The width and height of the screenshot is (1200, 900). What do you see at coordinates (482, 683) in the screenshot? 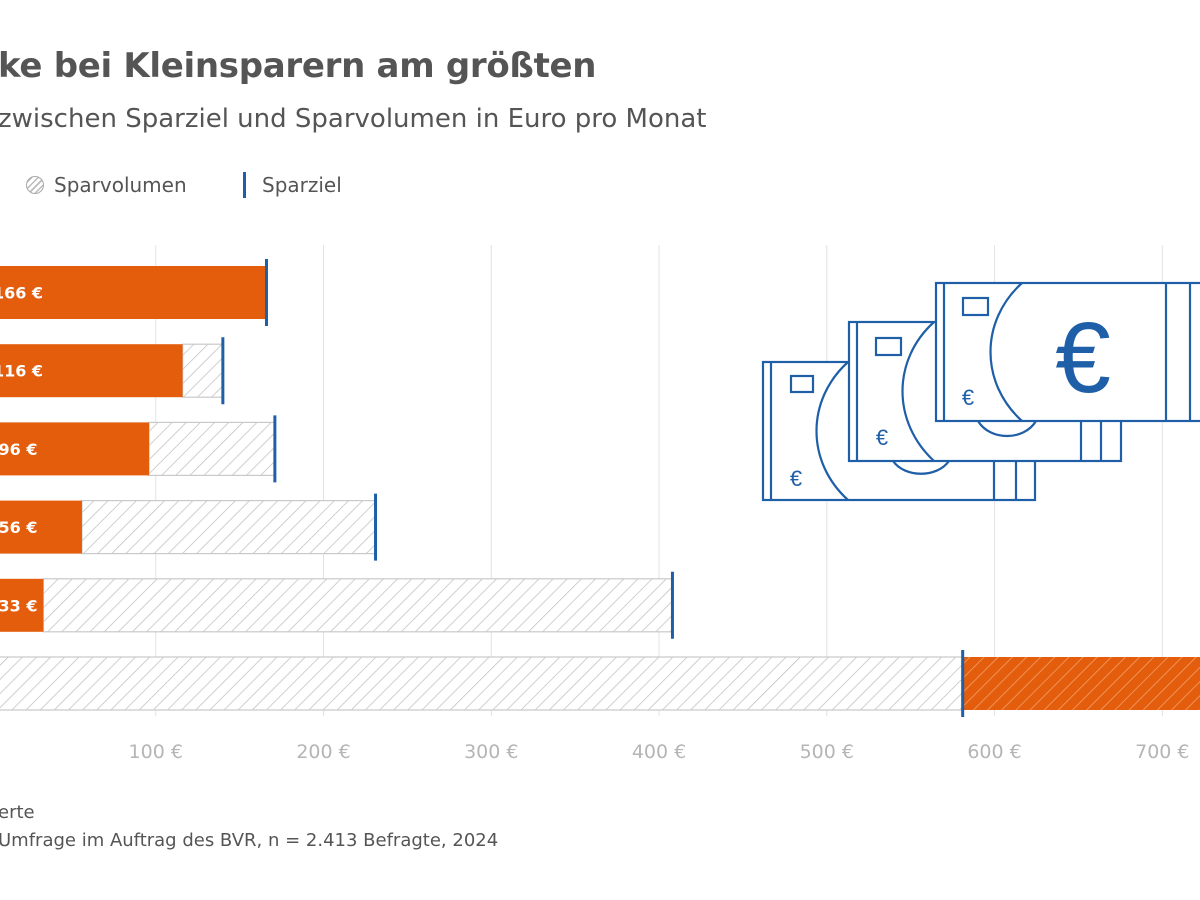
I see `goal-segment-bar` at bounding box center [482, 683].